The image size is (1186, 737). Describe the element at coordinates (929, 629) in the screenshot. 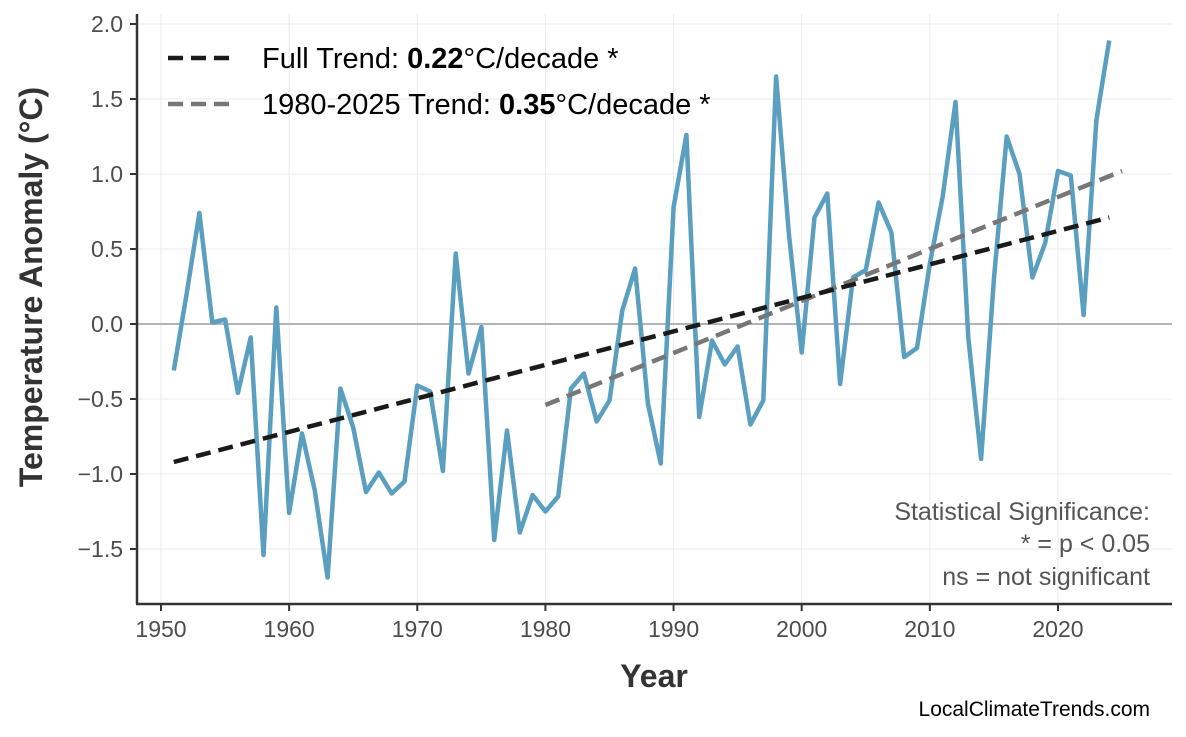

I see `x-tick-label: 2010` at that location.